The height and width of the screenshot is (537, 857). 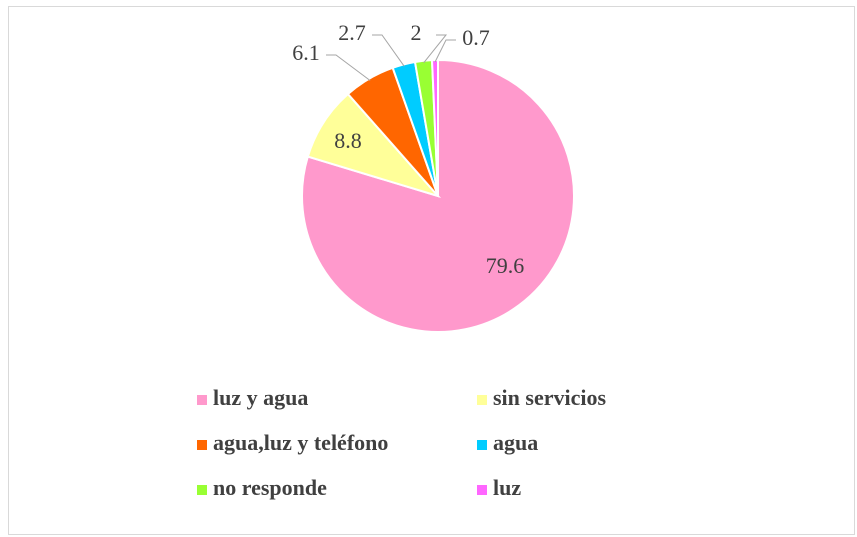 I want to click on legend-label: agua,luz y teléfono, so click(x=300, y=442).